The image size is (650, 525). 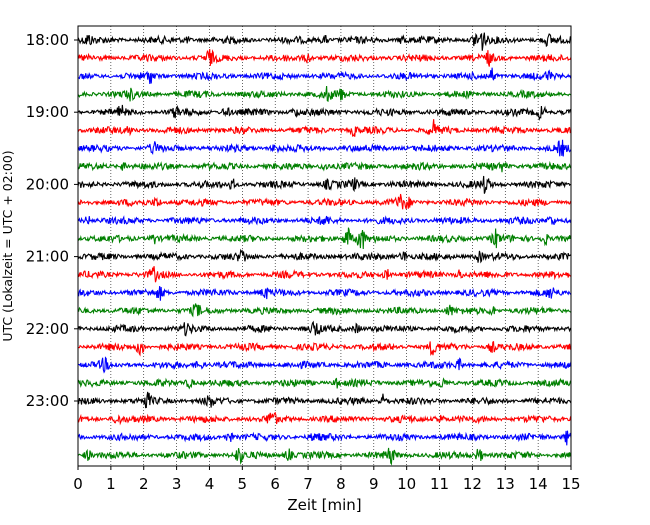 What do you see at coordinates (177, 484) in the screenshot?
I see `x-tick-label: 3` at bounding box center [177, 484].